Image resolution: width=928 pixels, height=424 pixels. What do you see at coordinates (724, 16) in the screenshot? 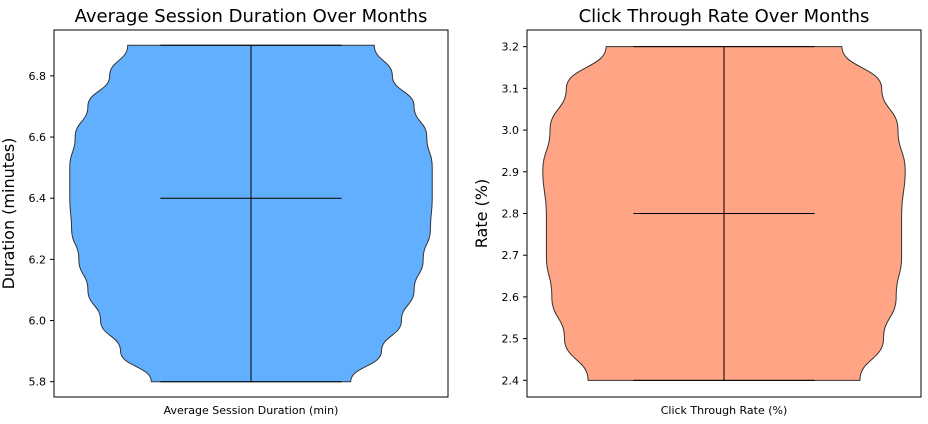
I see `chart-title: Click Through Rate Over Months` at bounding box center [724, 16].